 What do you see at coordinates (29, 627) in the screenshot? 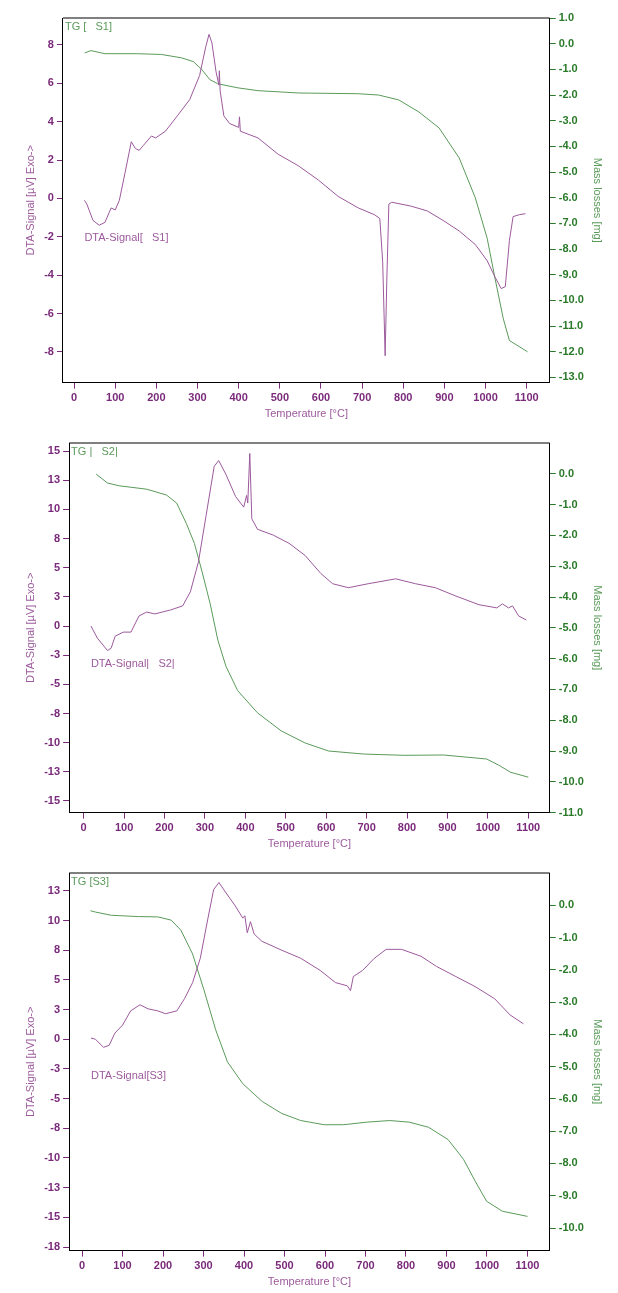
I see `y-axis-title: DTA-Signal [µV] Exo->` at bounding box center [29, 627].